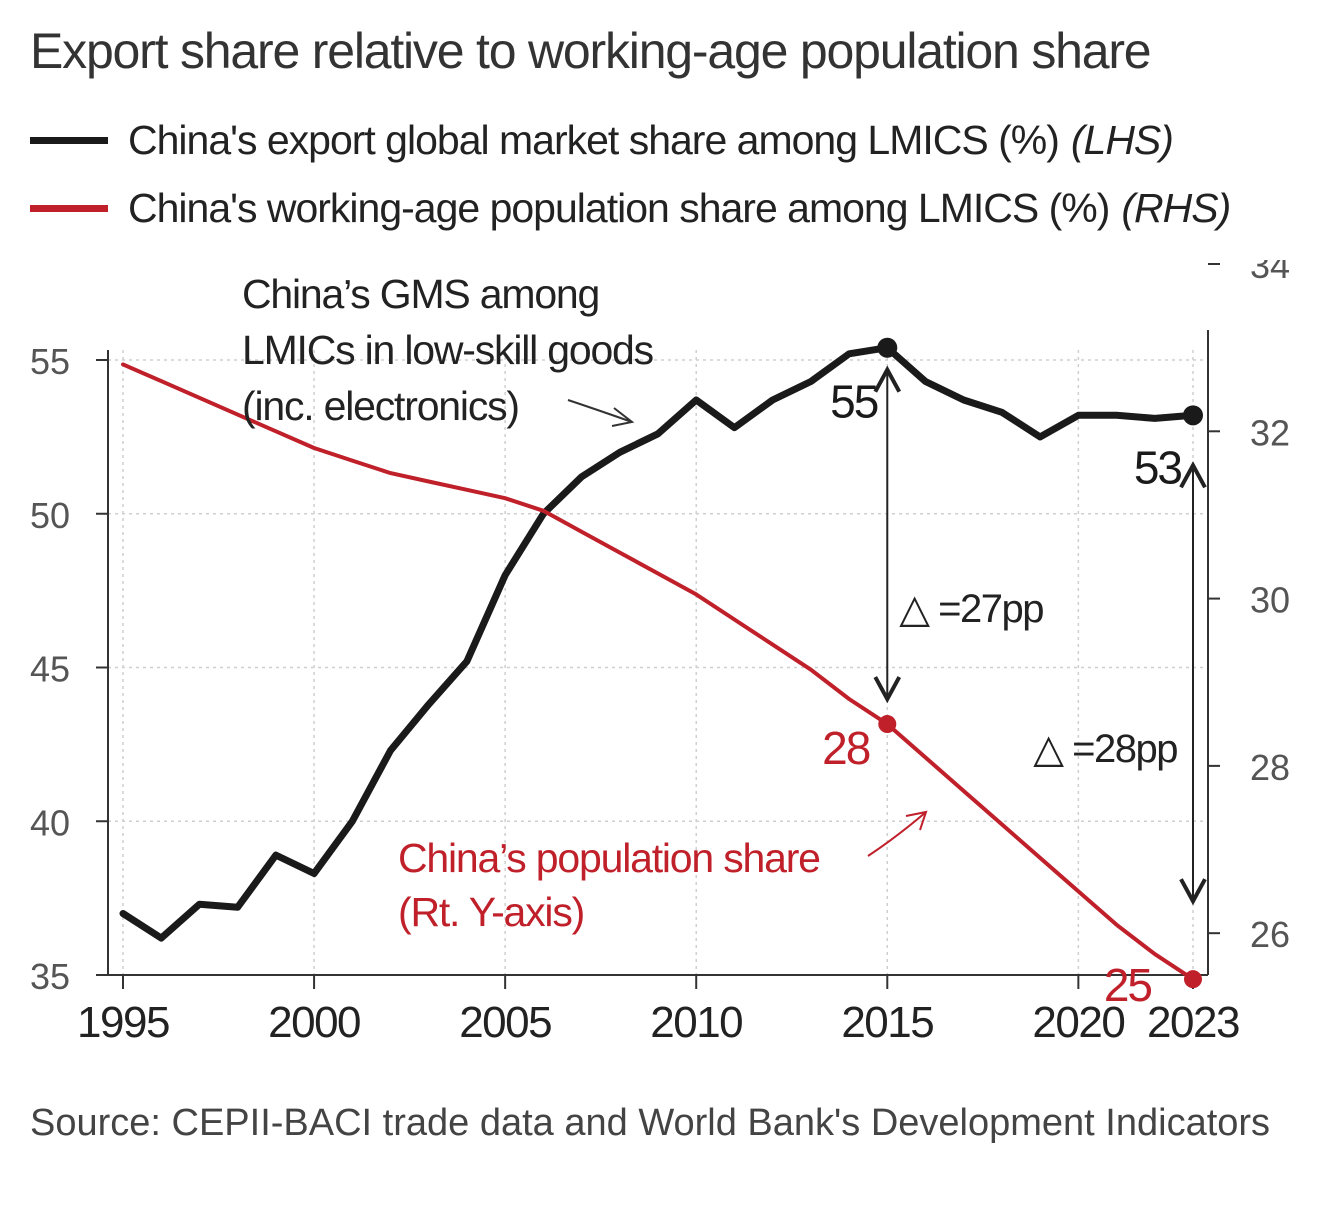  Describe the element at coordinates (1158, 467) in the screenshot. I see `label-export-2023: 53` at that location.